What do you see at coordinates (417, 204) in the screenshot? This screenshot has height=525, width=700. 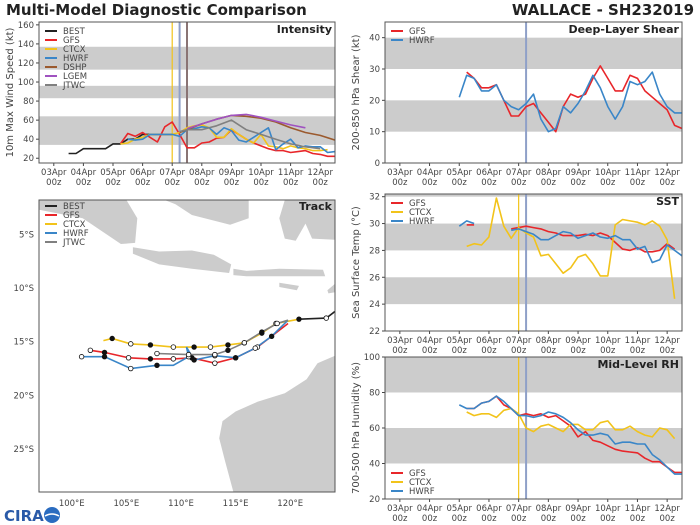 I see `legend-label: GFS` at bounding box center [417, 204].